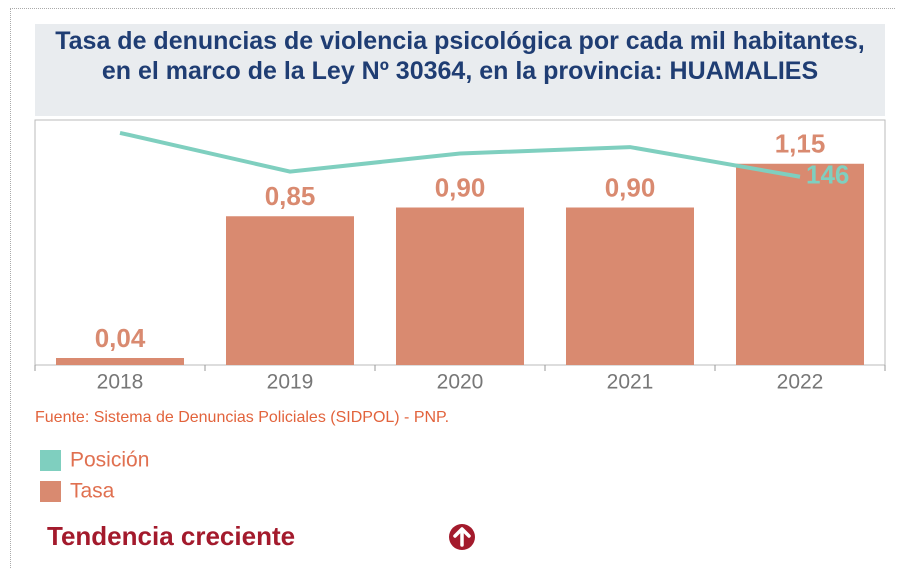 The width and height of the screenshot is (899, 568). What do you see at coordinates (120, 338) in the screenshot?
I see `data-label: 0,04` at bounding box center [120, 338].